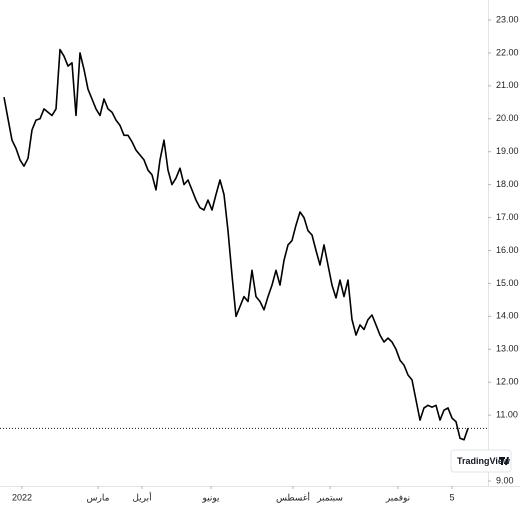 The height and width of the screenshot is (520, 520). What do you see at coordinates (507, 217) in the screenshot?
I see `y-tick-label: 17.00` at bounding box center [507, 217].